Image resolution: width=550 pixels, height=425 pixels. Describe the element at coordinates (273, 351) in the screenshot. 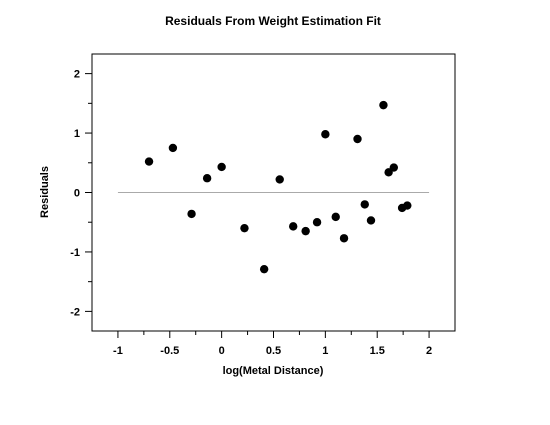

I see `x-tick-label: 0.5` at that location.